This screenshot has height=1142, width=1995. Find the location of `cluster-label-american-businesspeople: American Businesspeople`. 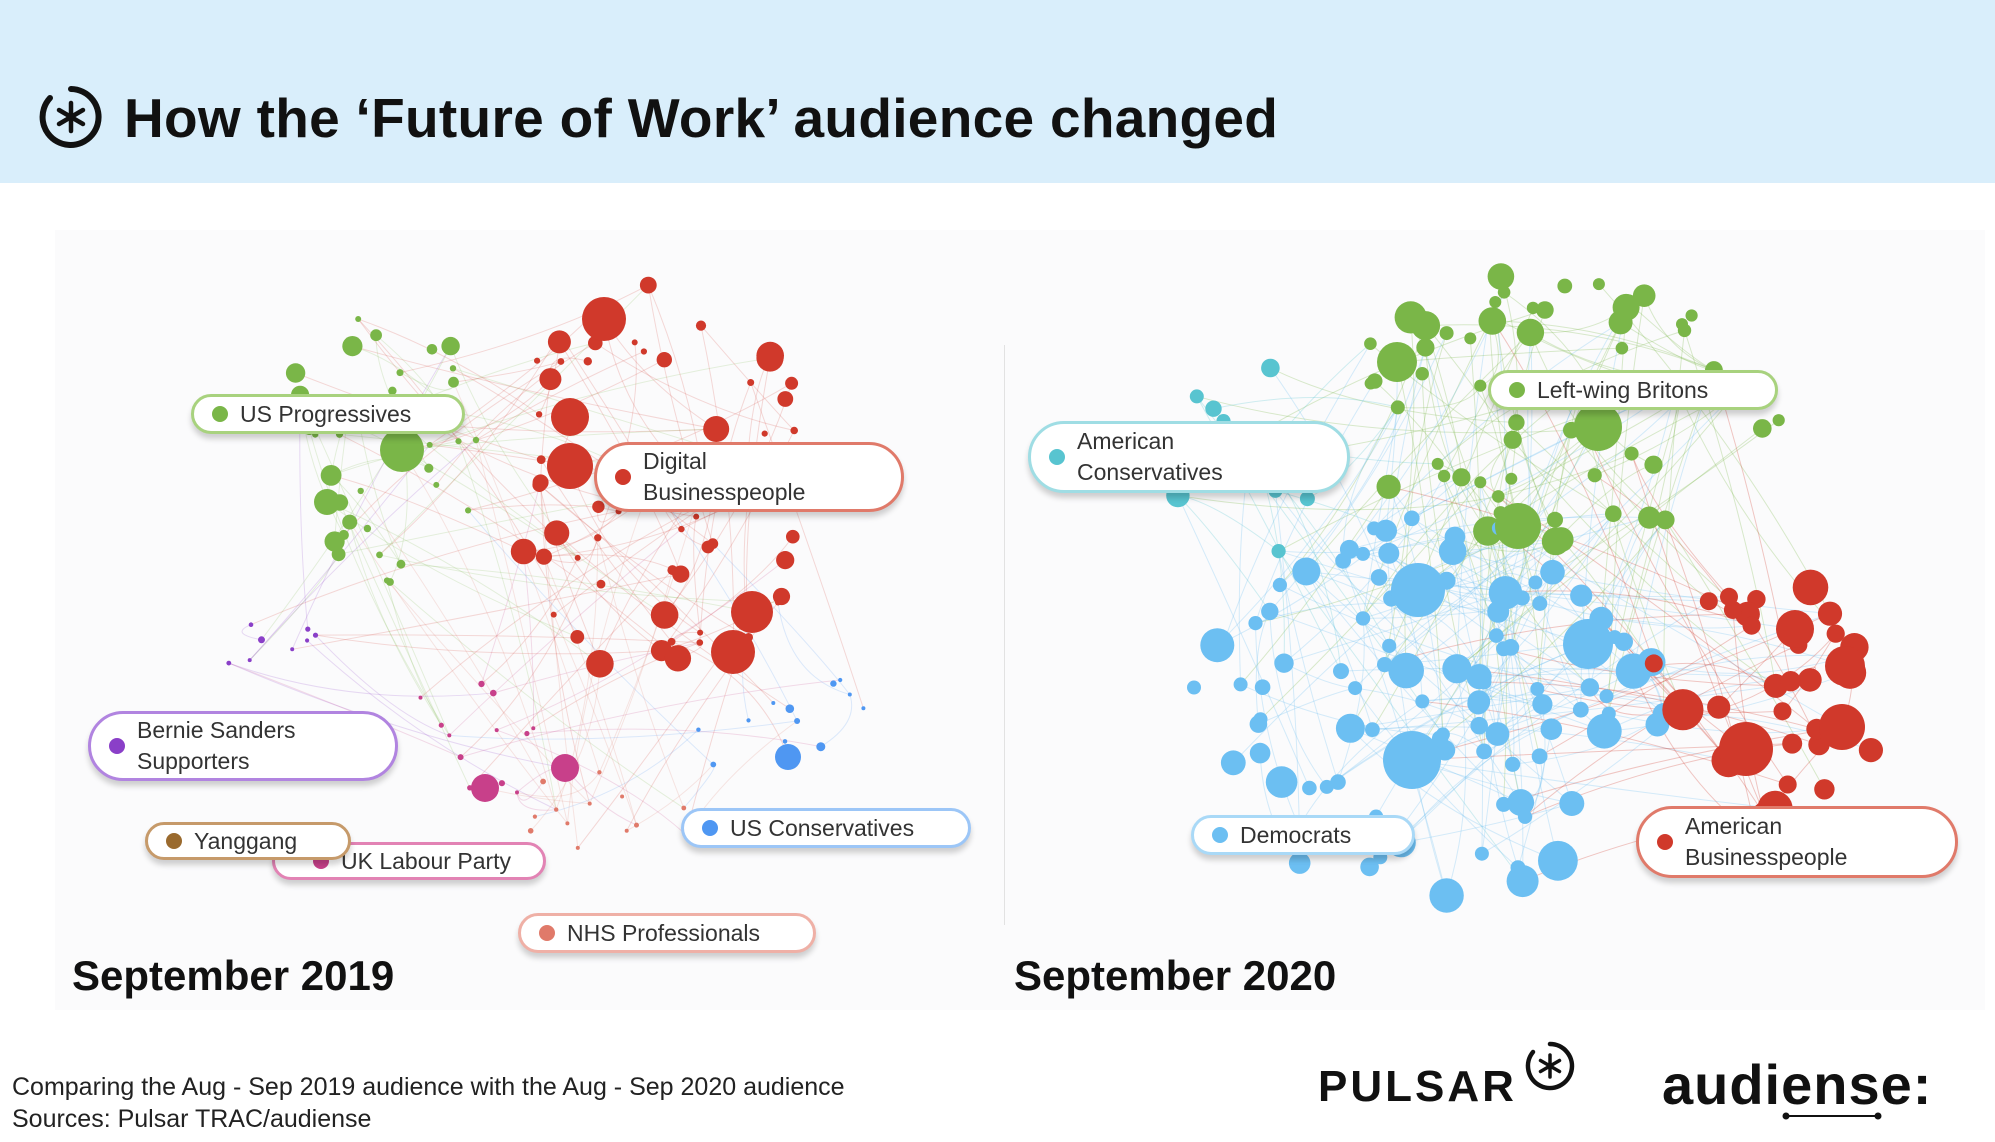

cluster-label-american-businesspeople: American Businesspeople is located at coordinates (1797, 842).